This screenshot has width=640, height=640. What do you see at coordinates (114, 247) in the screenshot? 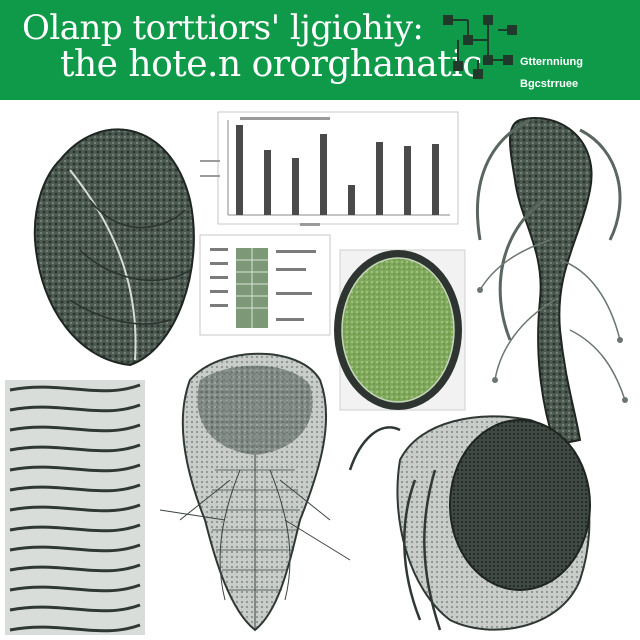
I see `leaf-illustration` at bounding box center [114, 247].